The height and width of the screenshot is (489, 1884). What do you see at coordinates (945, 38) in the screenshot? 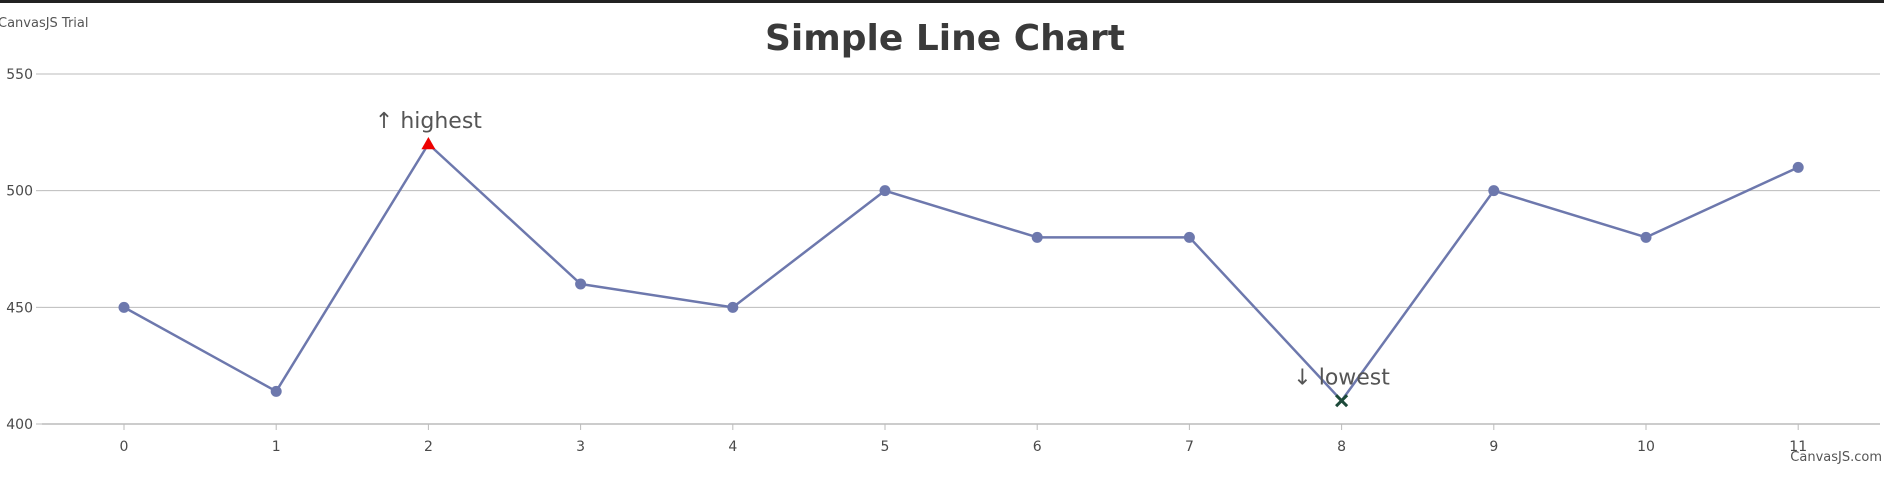
I see `chart-title: Simple Line Chart` at bounding box center [945, 38].